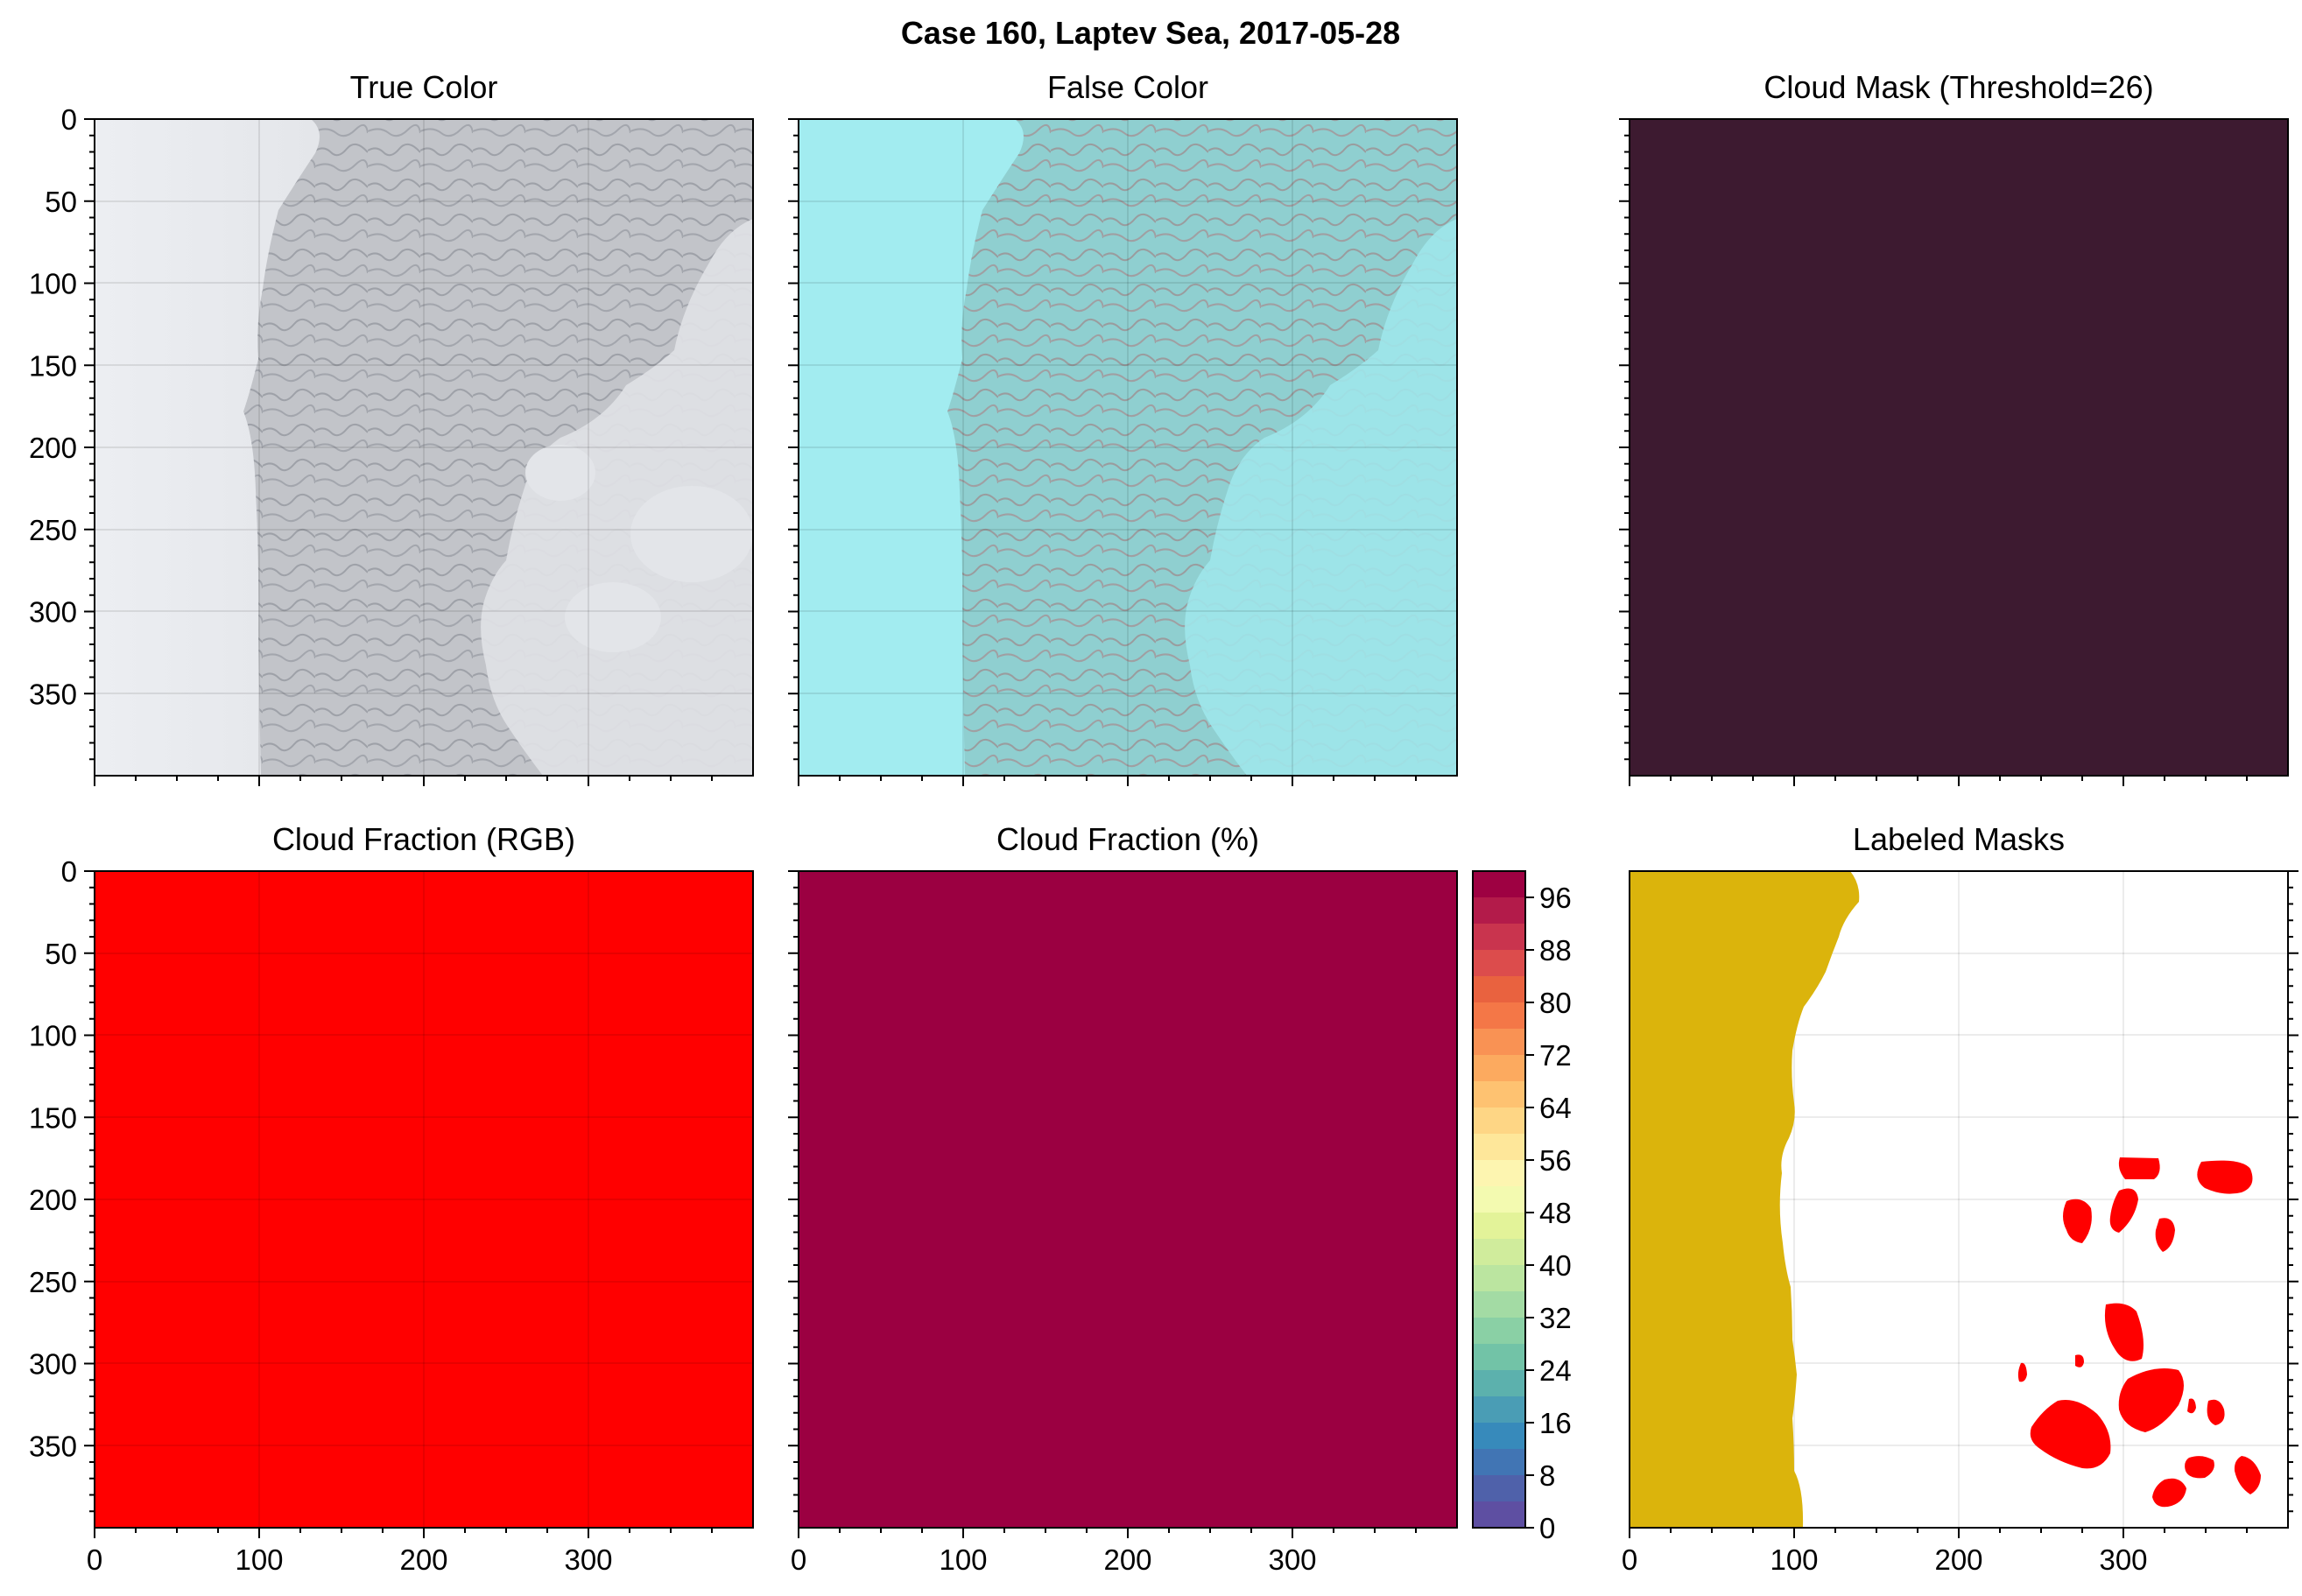 This screenshot has height=1596, width=2302. I want to click on panel-title-true-color: True Color, so click(424, 87).